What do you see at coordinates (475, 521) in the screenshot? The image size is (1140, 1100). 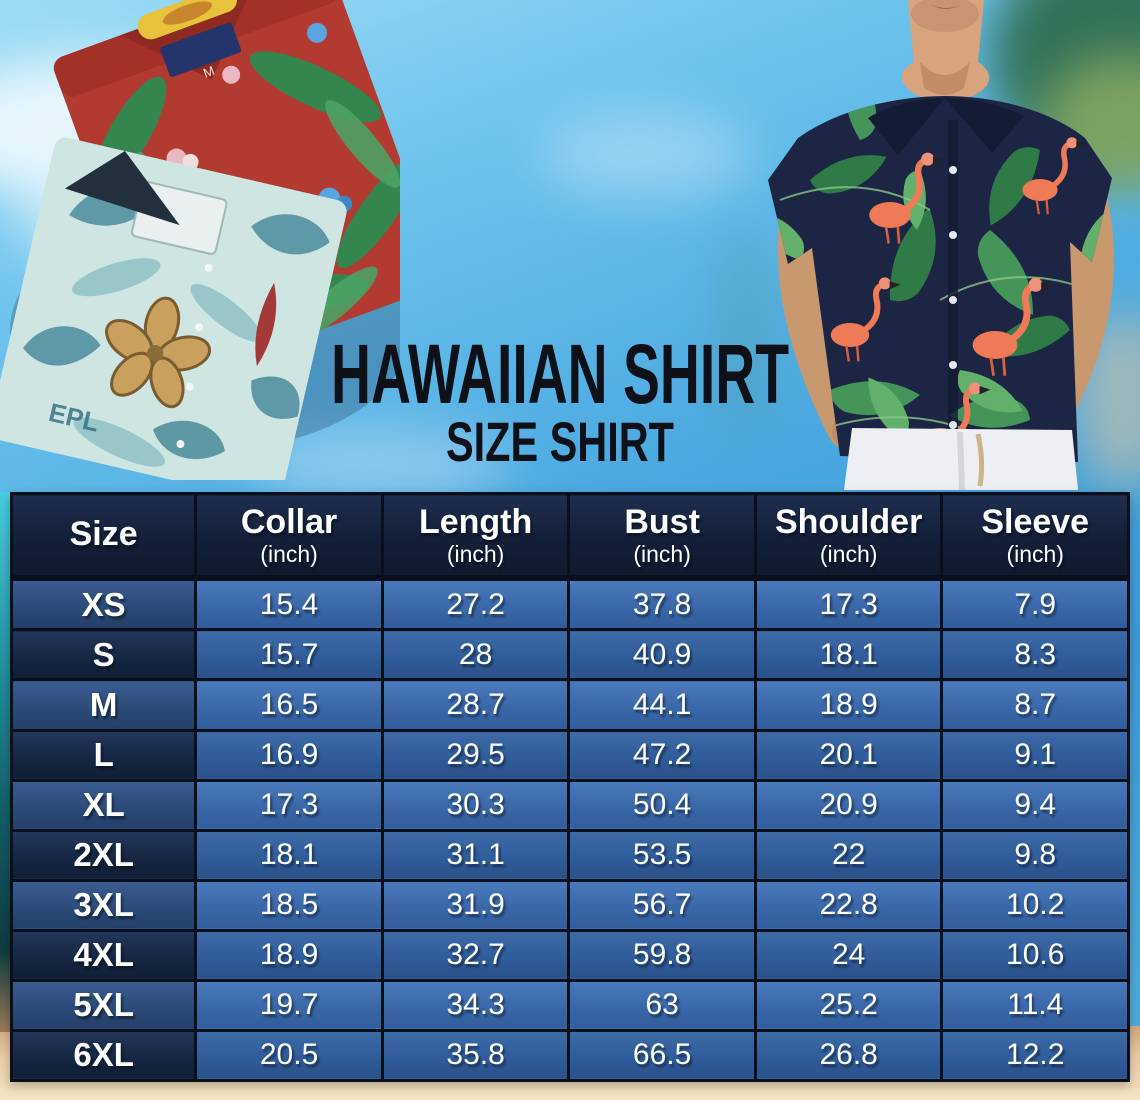 I see `column-label: Length` at bounding box center [475, 521].